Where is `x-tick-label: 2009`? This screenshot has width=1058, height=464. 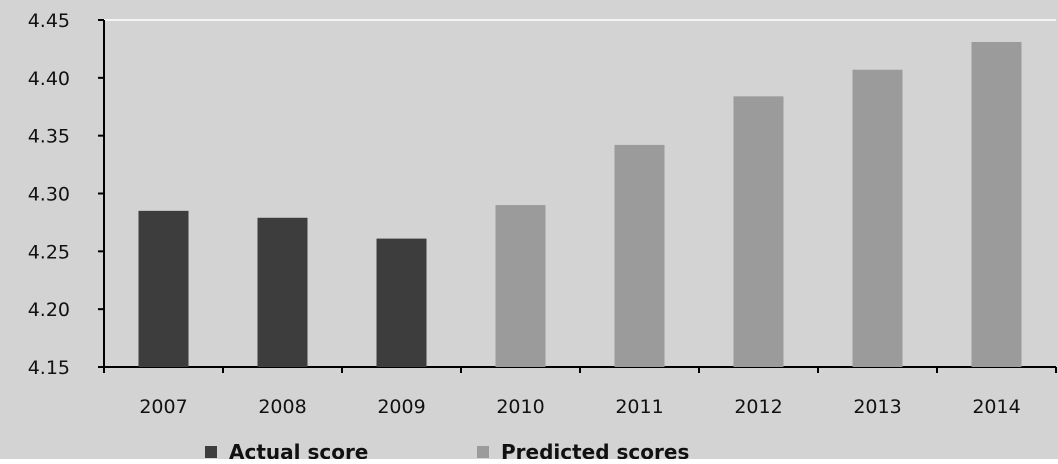
x-tick-label: 2009 is located at coordinates (401, 407).